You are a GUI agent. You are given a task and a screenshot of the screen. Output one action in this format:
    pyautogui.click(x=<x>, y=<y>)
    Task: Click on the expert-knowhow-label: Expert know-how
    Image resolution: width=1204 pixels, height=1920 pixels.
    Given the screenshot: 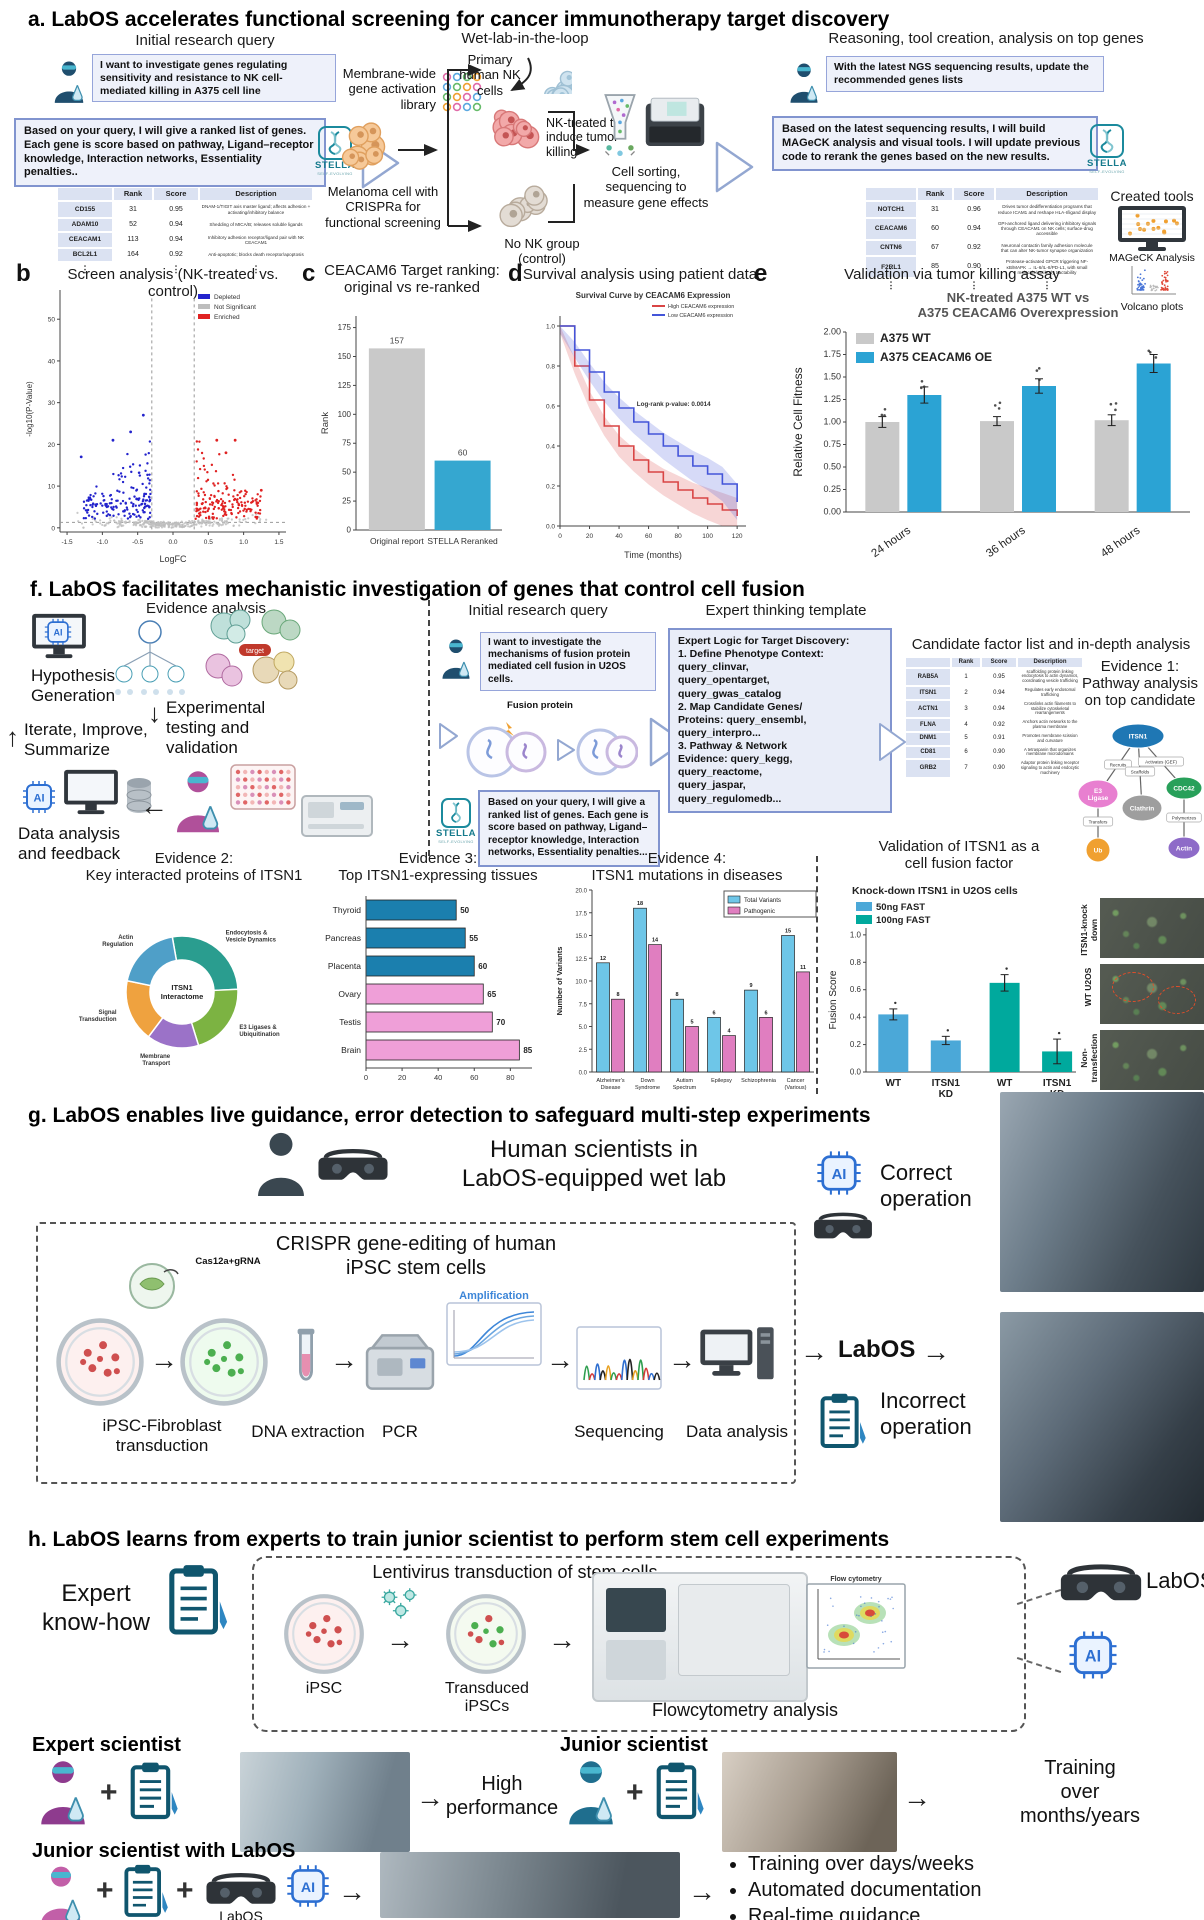 What is the action you would take?
    pyautogui.click(x=96, y=1608)
    